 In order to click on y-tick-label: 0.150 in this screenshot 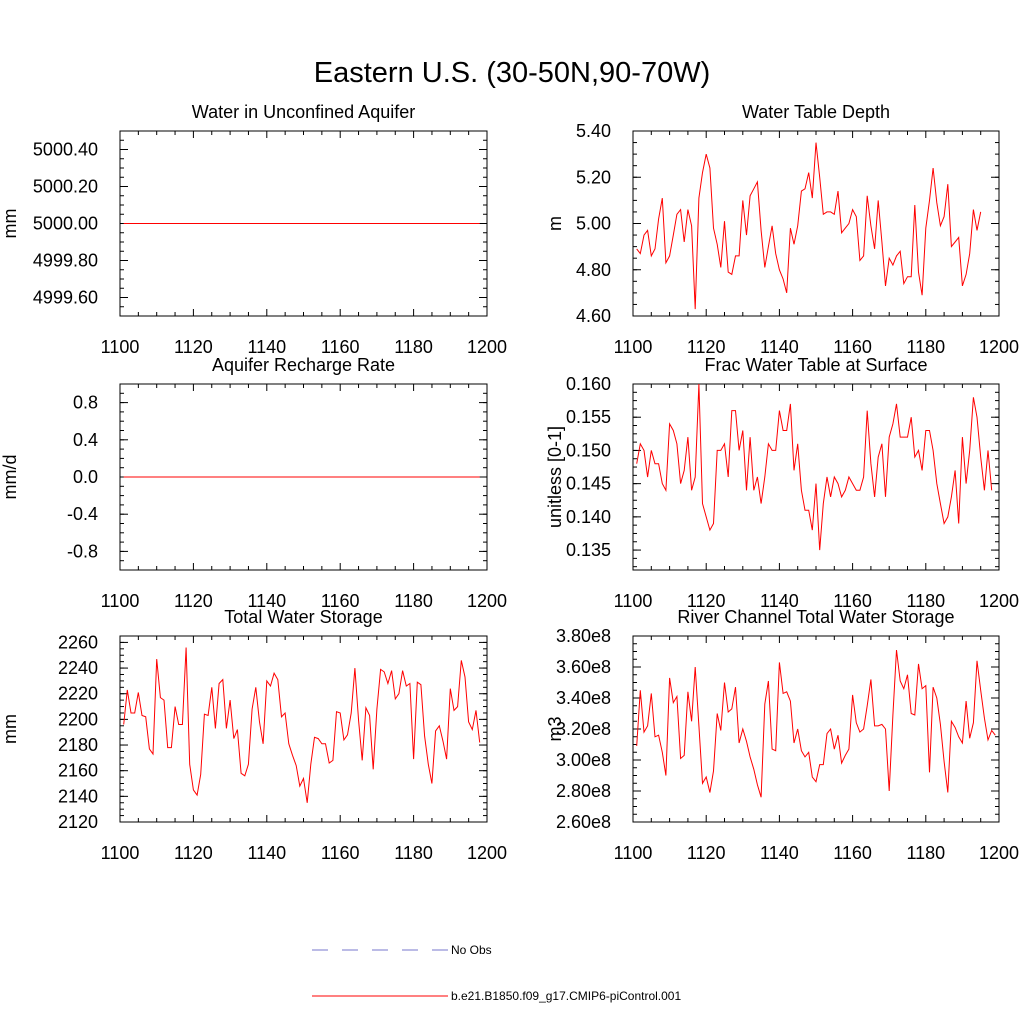, I will do `click(588, 450)`.